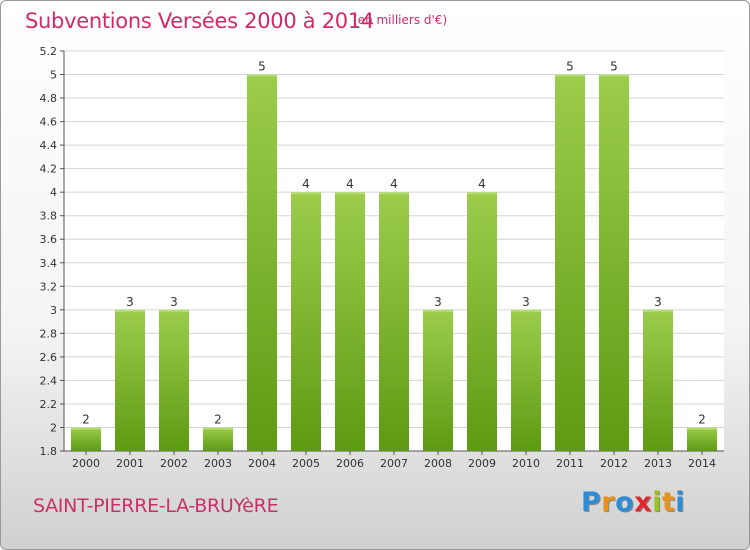 The image size is (750, 550). I want to click on logo-letter: P, so click(591, 502).